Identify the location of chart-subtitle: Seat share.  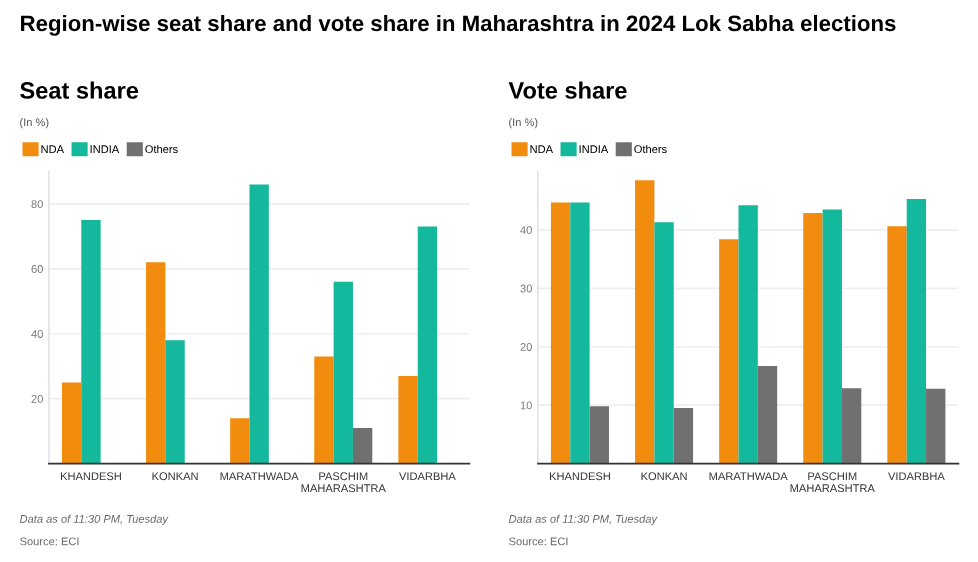
(79, 90).